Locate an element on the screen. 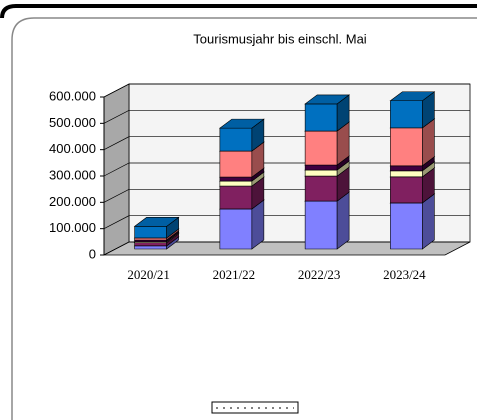 The image size is (477, 420). y-tick-label: 400.000 is located at coordinates (72, 148).